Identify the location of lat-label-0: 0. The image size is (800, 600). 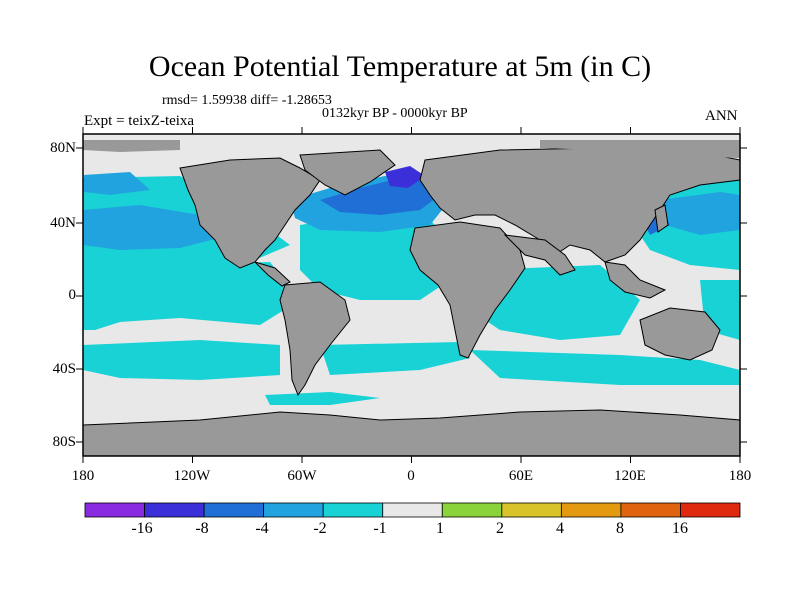
(72, 295).